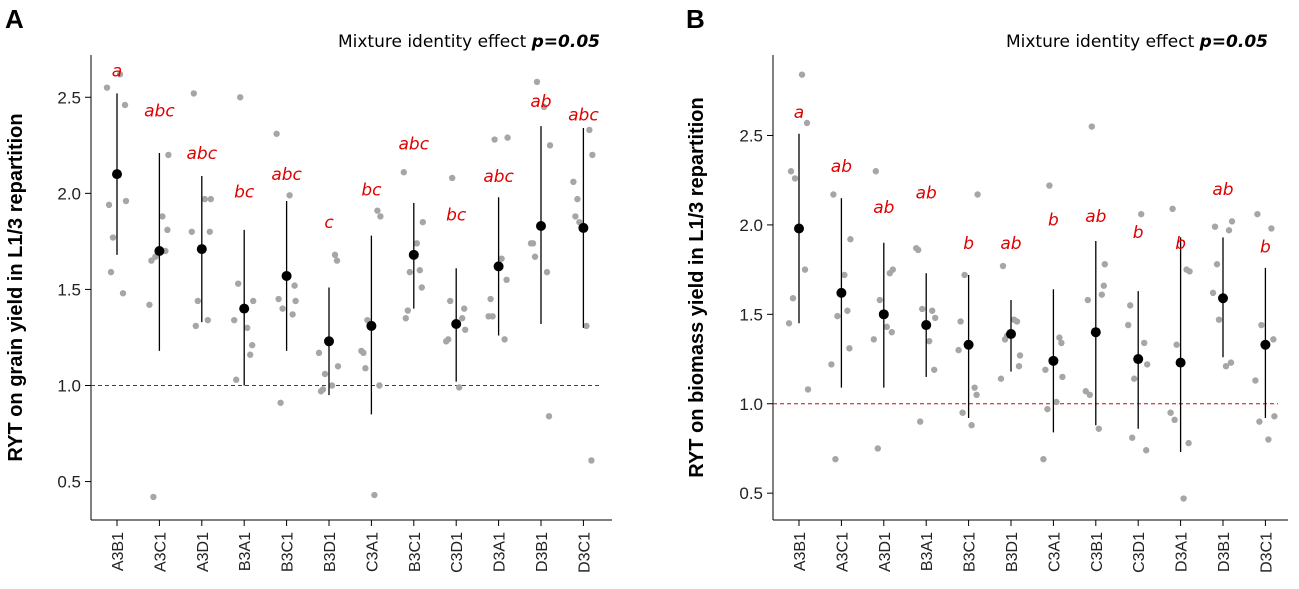 This screenshot has width=1299, height=589. Describe the element at coordinates (695, 19) in the screenshot. I see `panel-letter: B` at that location.